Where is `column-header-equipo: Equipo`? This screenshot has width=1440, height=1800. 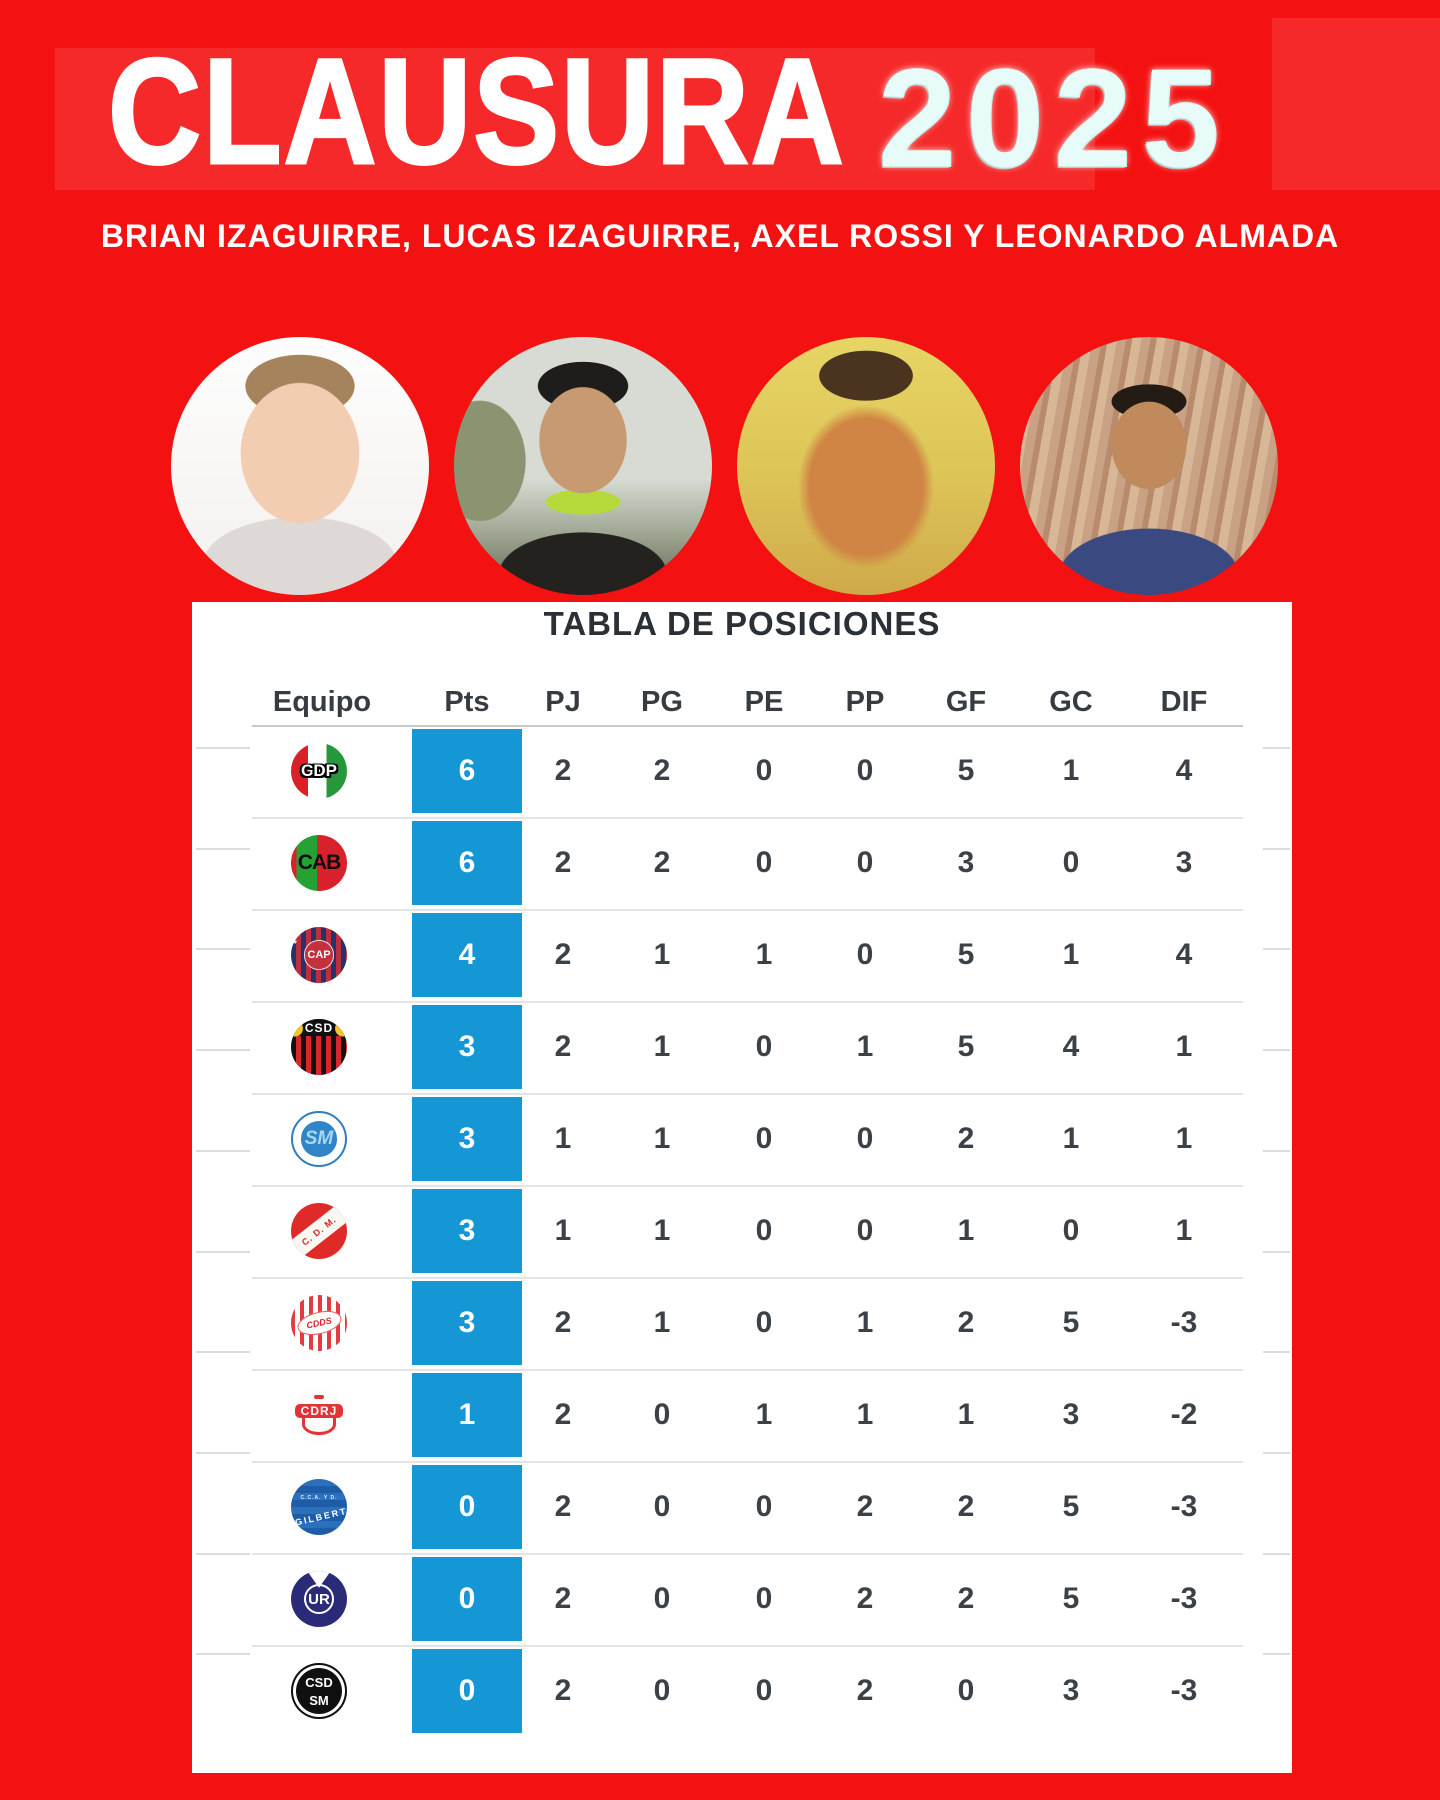 column-header-equipo: Equipo is located at coordinates (322, 702).